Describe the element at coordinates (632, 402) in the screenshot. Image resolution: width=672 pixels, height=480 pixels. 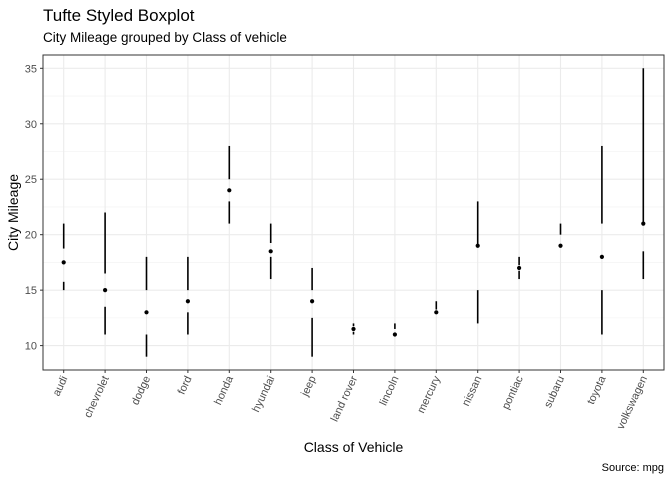
I see `x-tick-label: volkswagen` at that location.